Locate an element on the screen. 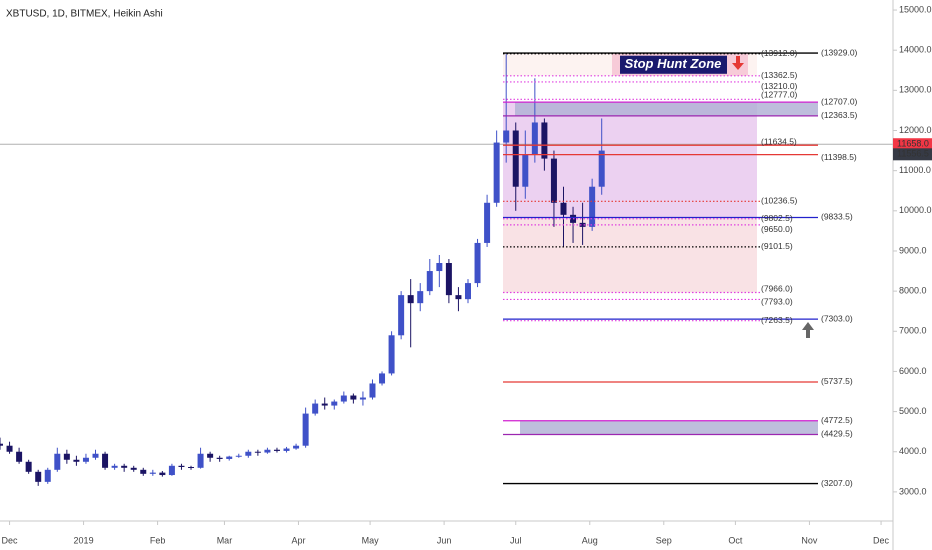 The height and width of the screenshot is (550, 932). down-arrow is located at coordinates (738, 63).